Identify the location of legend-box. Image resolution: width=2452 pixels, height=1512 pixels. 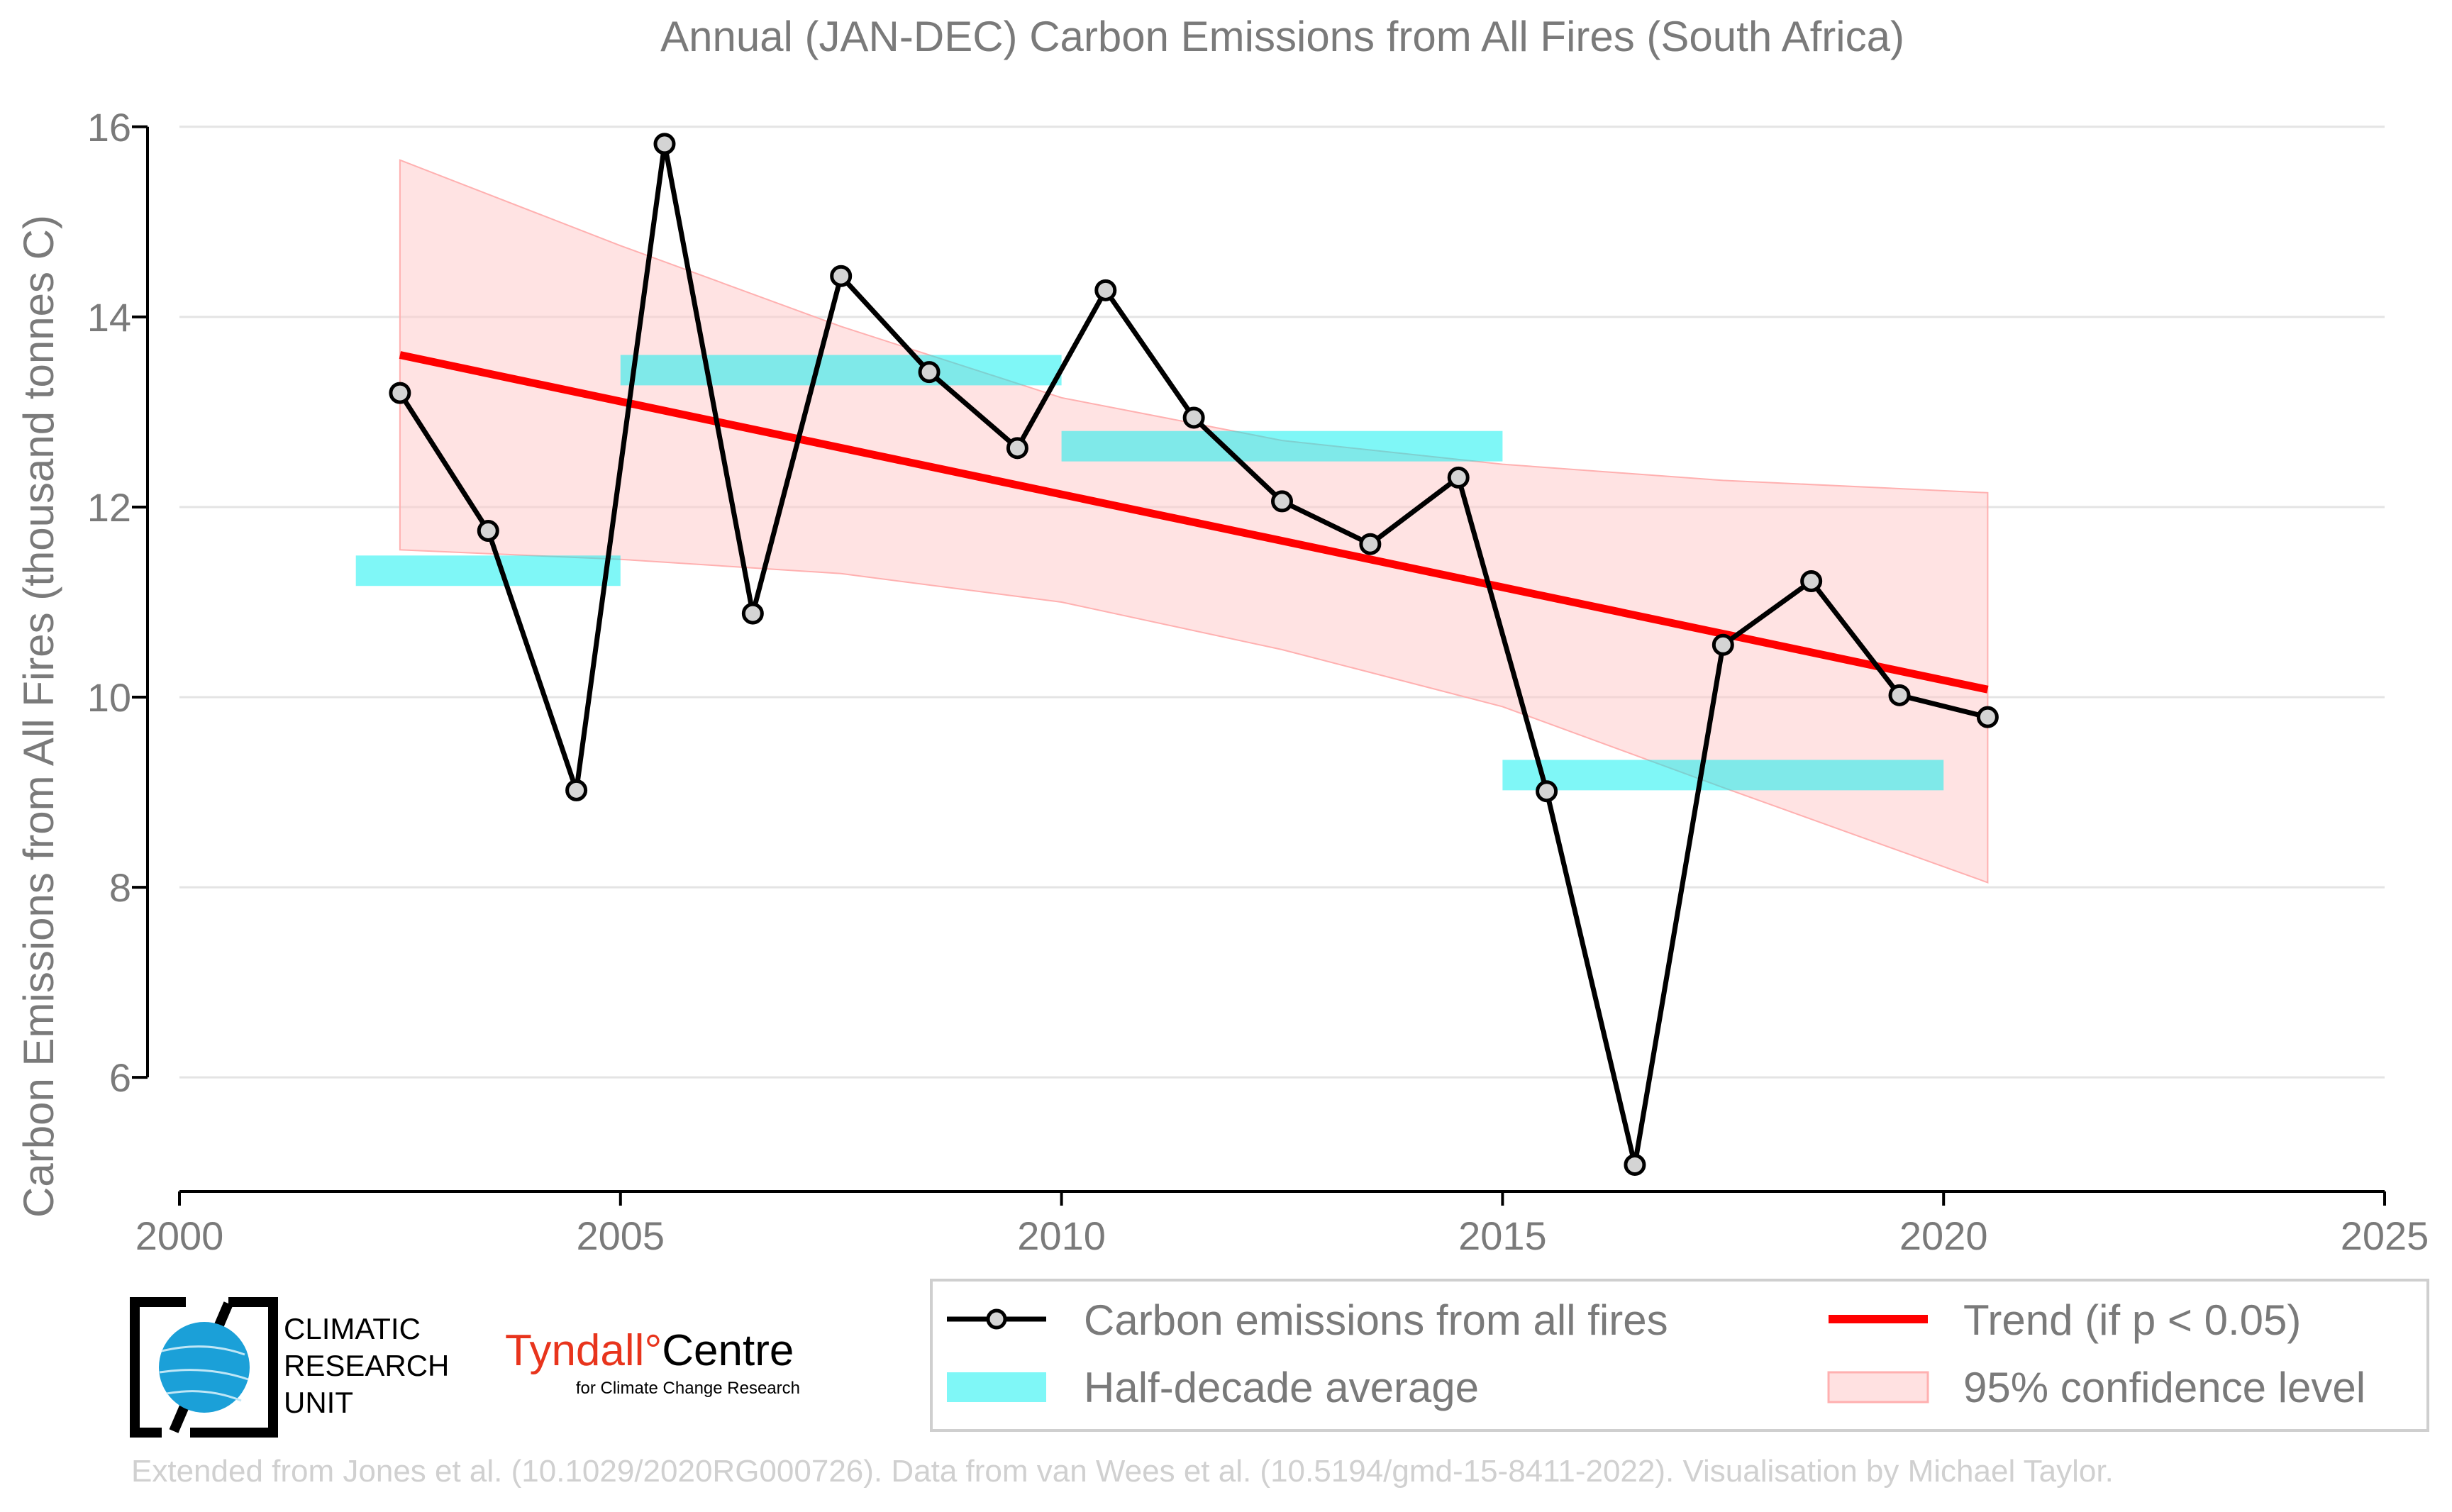
(1679, 1355).